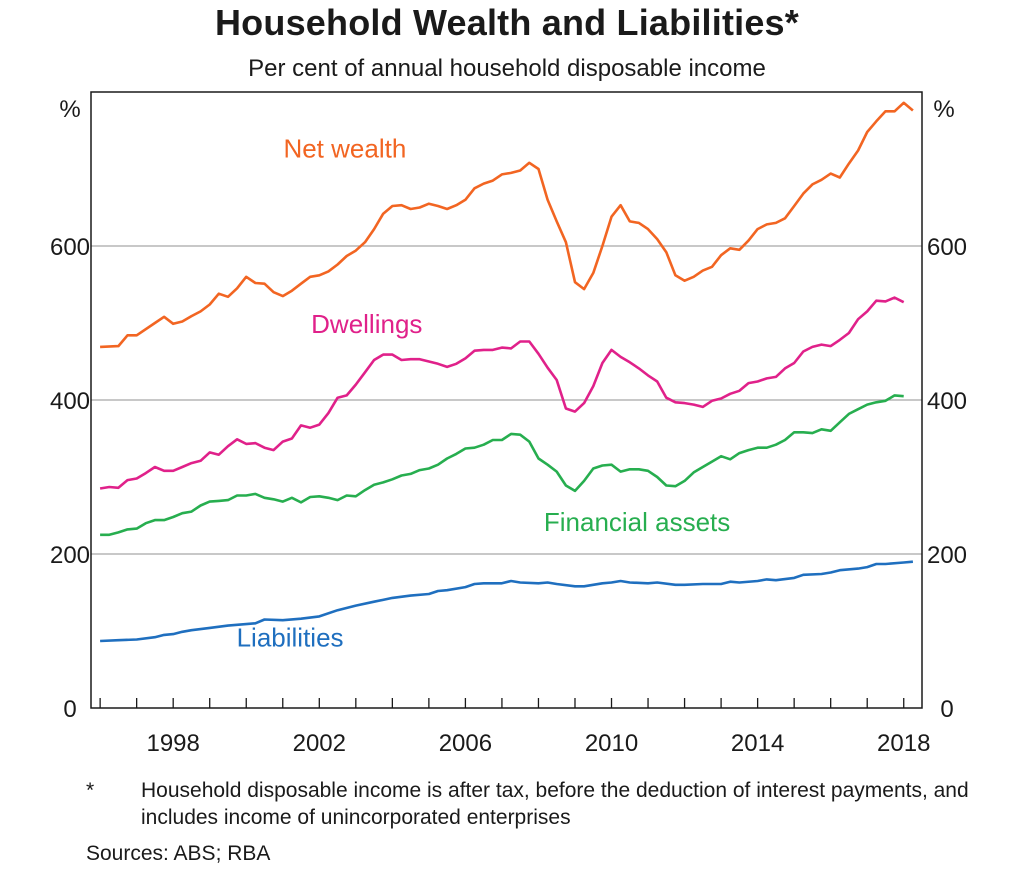 The height and width of the screenshot is (872, 1024). What do you see at coordinates (69, 709) in the screenshot?
I see `y-tick-label-left: 0` at bounding box center [69, 709].